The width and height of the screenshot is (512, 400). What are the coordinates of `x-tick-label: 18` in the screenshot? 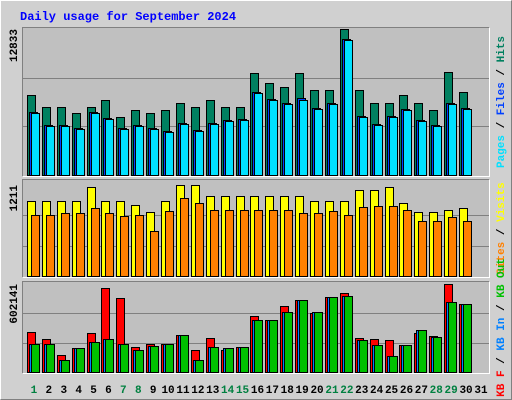 It's located at (288, 391).